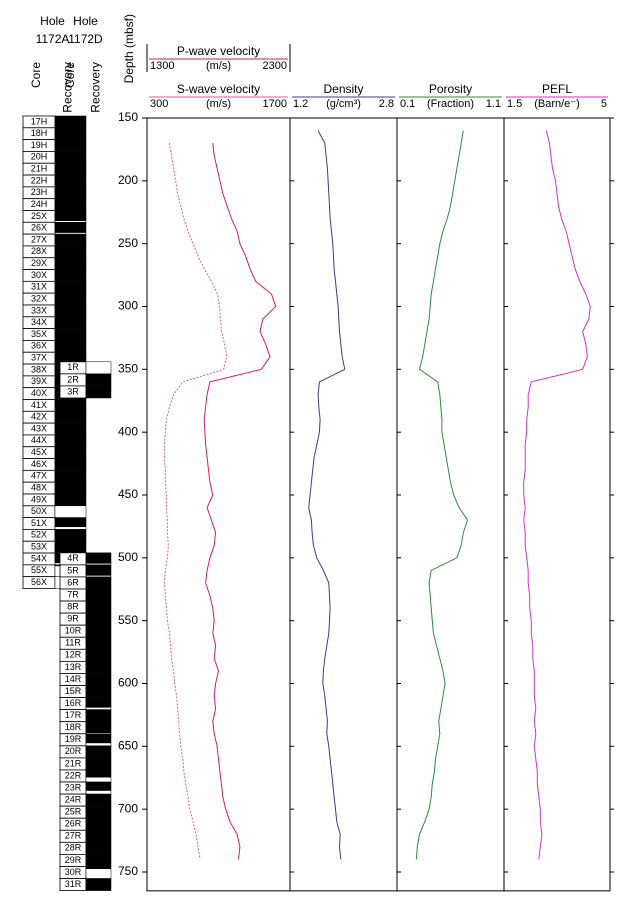 The width and height of the screenshot is (623, 908). Describe the element at coordinates (218, 104) in the screenshot. I see `scale-unit: (m/s)` at that location.